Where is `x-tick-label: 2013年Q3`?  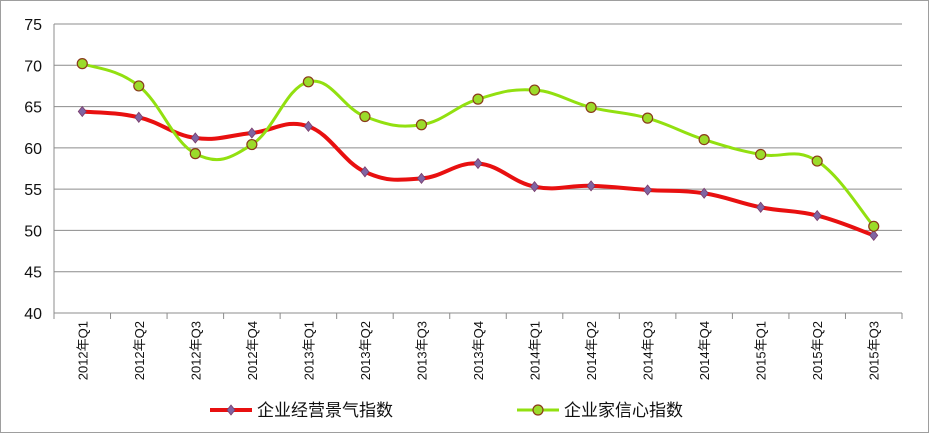 x-tick-label: 2013年Q3 is located at coordinates (421, 350).